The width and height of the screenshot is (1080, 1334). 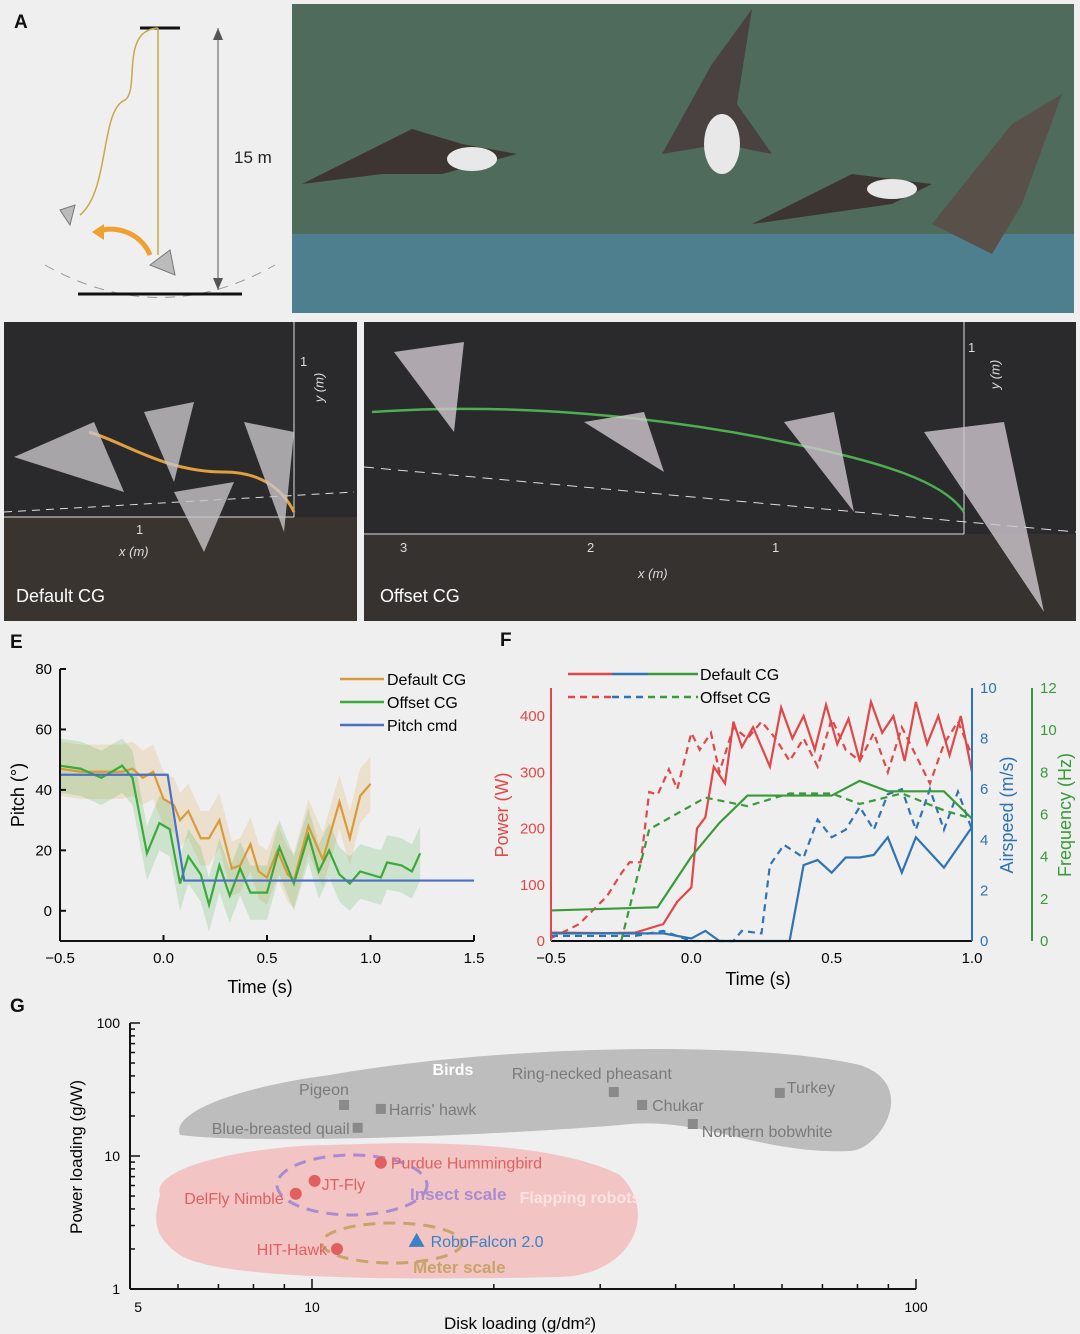 I want to click on airspeed-axis-label: Airspeed (m/s), so click(x=1007, y=814).